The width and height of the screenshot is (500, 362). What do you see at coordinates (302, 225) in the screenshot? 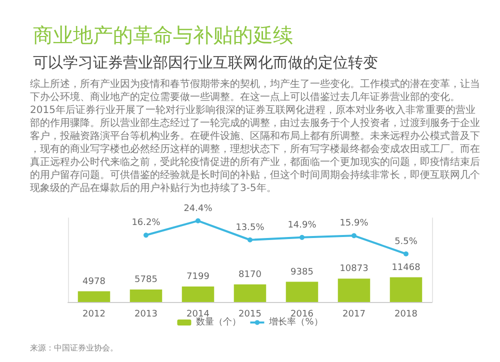
I see `data-label: 14.9%` at bounding box center [302, 225].